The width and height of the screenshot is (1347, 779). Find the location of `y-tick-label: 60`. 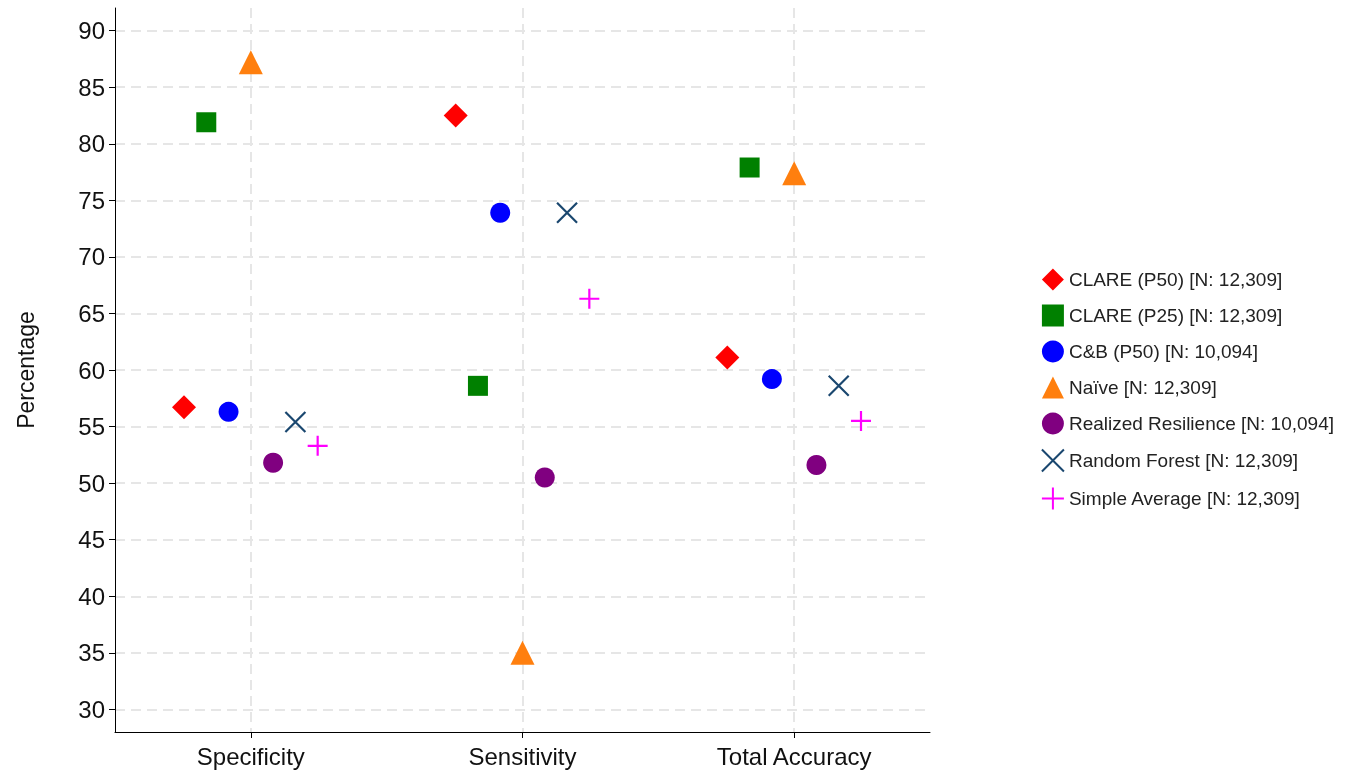

y-tick-label: 60 is located at coordinates (91, 370).